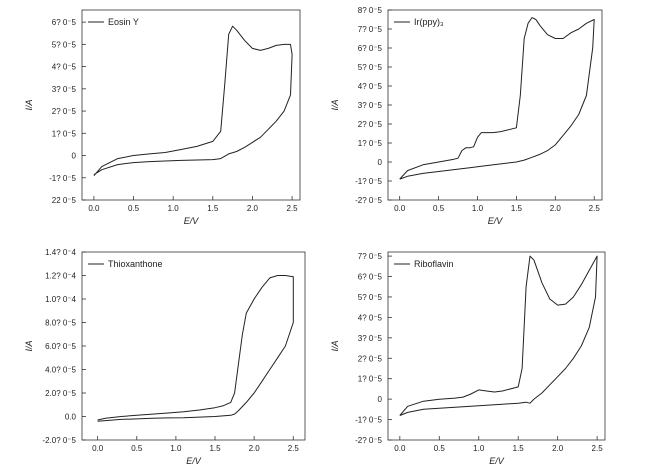 Image resolution: width=650 pixels, height=473 pixels. I want to click on y-tick-label: 2.0? 0⁻5, so click(60, 393).